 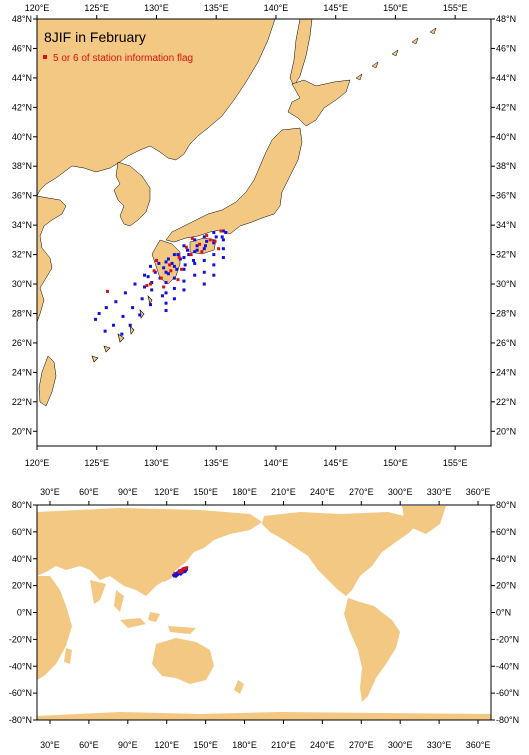 What do you see at coordinates (478, 745) in the screenshot?
I see `global-x-tick-label: 360°E` at bounding box center [478, 745].